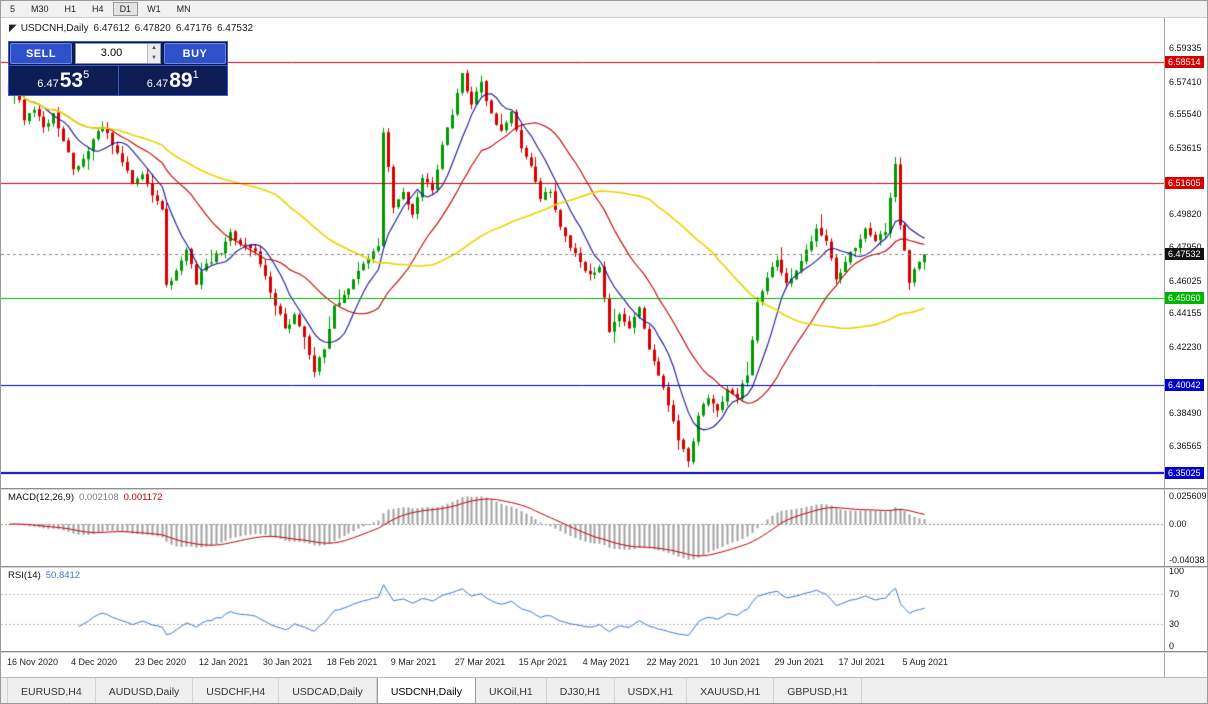  I want to click on sell-button: SELL, so click(41, 53).